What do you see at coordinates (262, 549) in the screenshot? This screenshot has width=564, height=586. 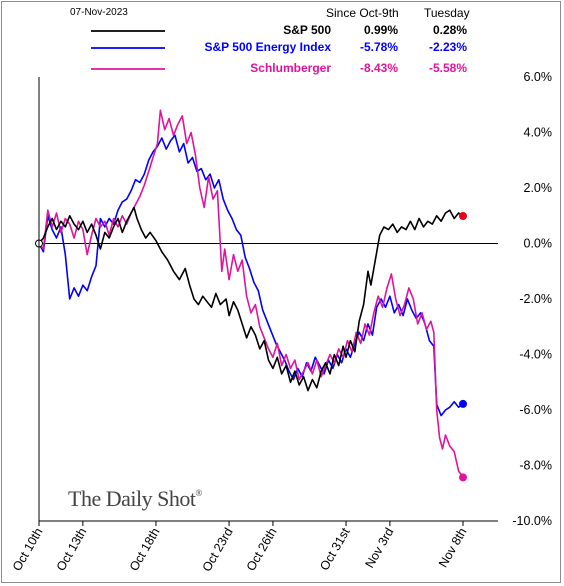 I see `x-tick-label: Oct 26th` at bounding box center [262, 549].